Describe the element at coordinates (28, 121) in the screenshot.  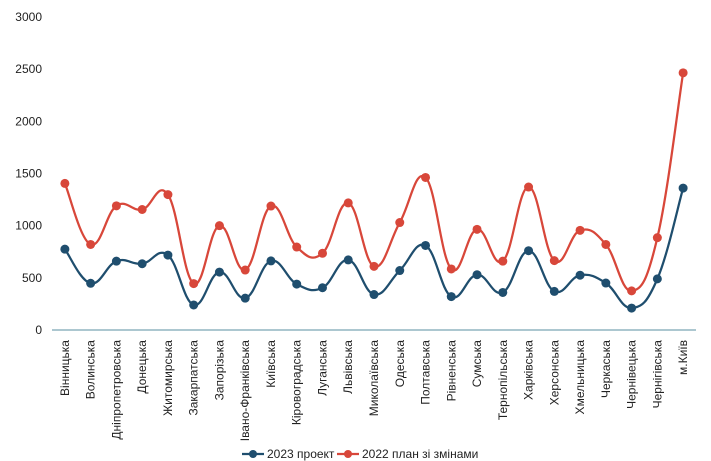
I see `y-tick-label: 2000` at that location.